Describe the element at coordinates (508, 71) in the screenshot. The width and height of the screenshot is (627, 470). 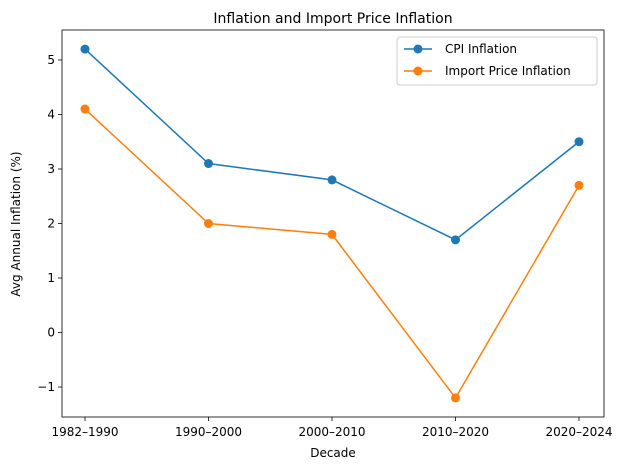
I see `legend-label: Import Price Inflation` at that location.